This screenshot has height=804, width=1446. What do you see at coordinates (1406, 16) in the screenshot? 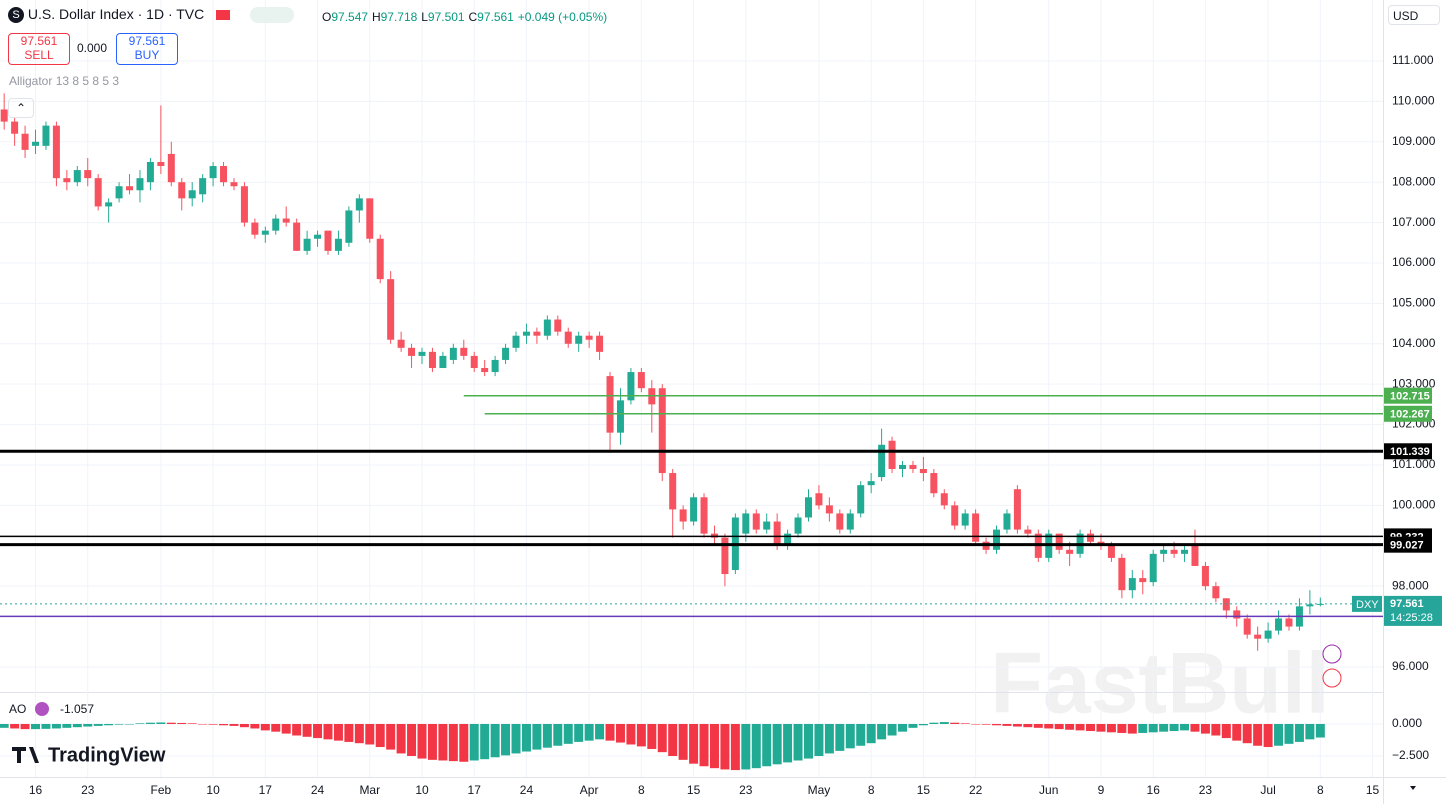
I see `currency: USD` at bounding box center [1406, 16].